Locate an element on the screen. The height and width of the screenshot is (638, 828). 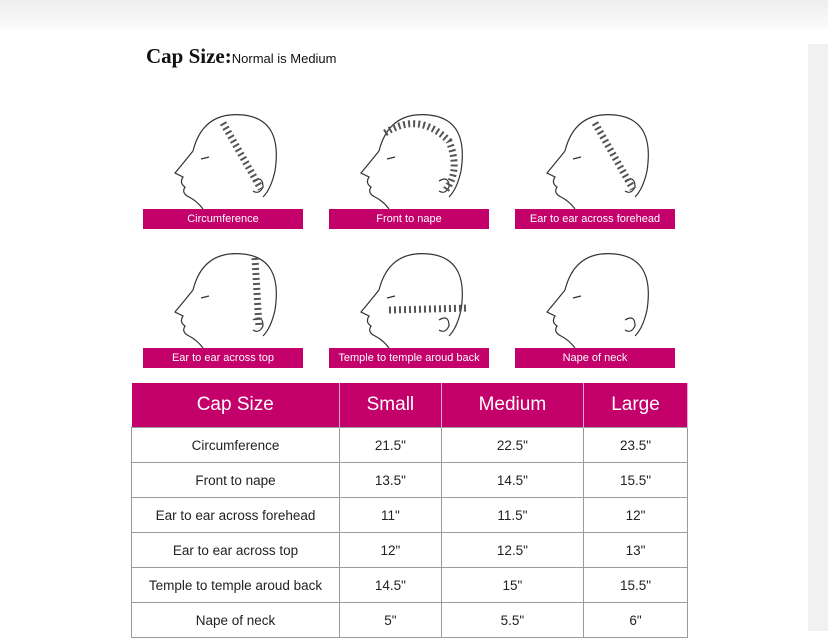
table-row: Circumference 21.5" 22.5" 23.5" is located at coordinates (410, 445).